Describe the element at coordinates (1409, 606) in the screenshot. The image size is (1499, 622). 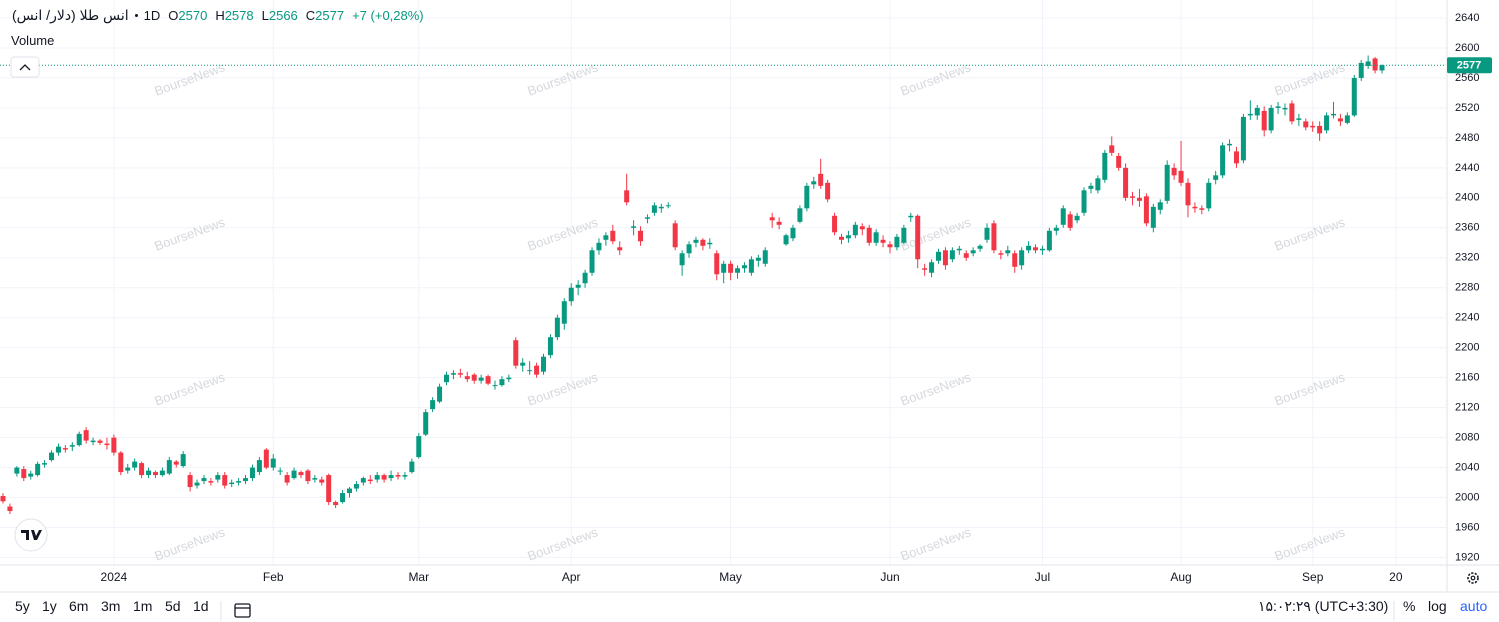
I see `scale-button: %` at that location.